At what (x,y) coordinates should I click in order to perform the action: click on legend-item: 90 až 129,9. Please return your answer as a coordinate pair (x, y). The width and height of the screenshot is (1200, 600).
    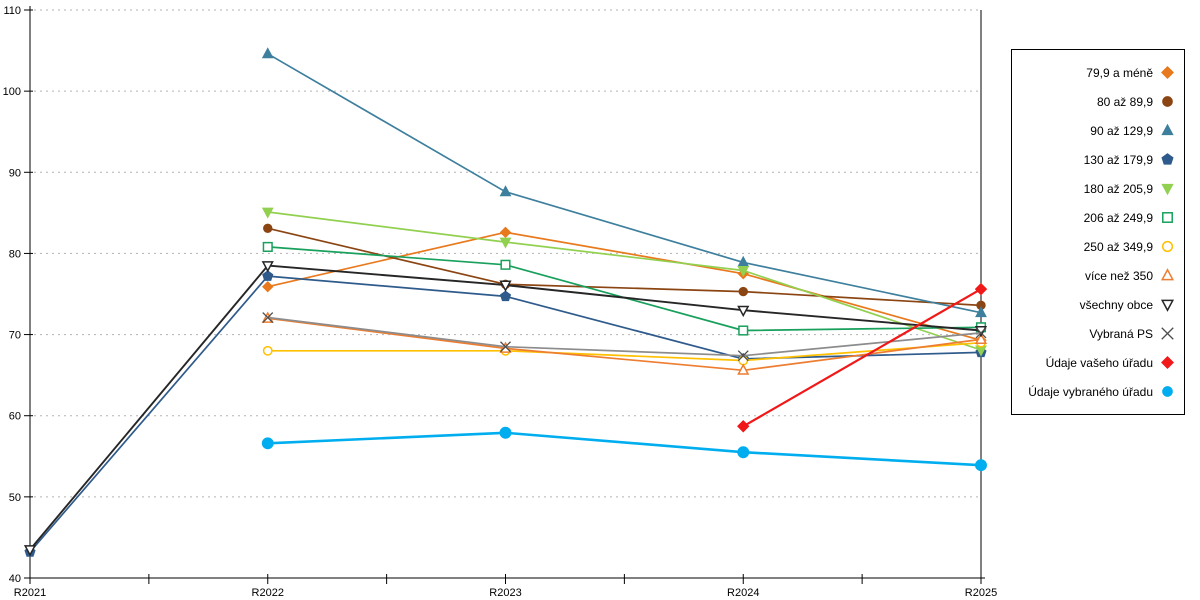
    Looking at the image, I should click on (1098, 130).